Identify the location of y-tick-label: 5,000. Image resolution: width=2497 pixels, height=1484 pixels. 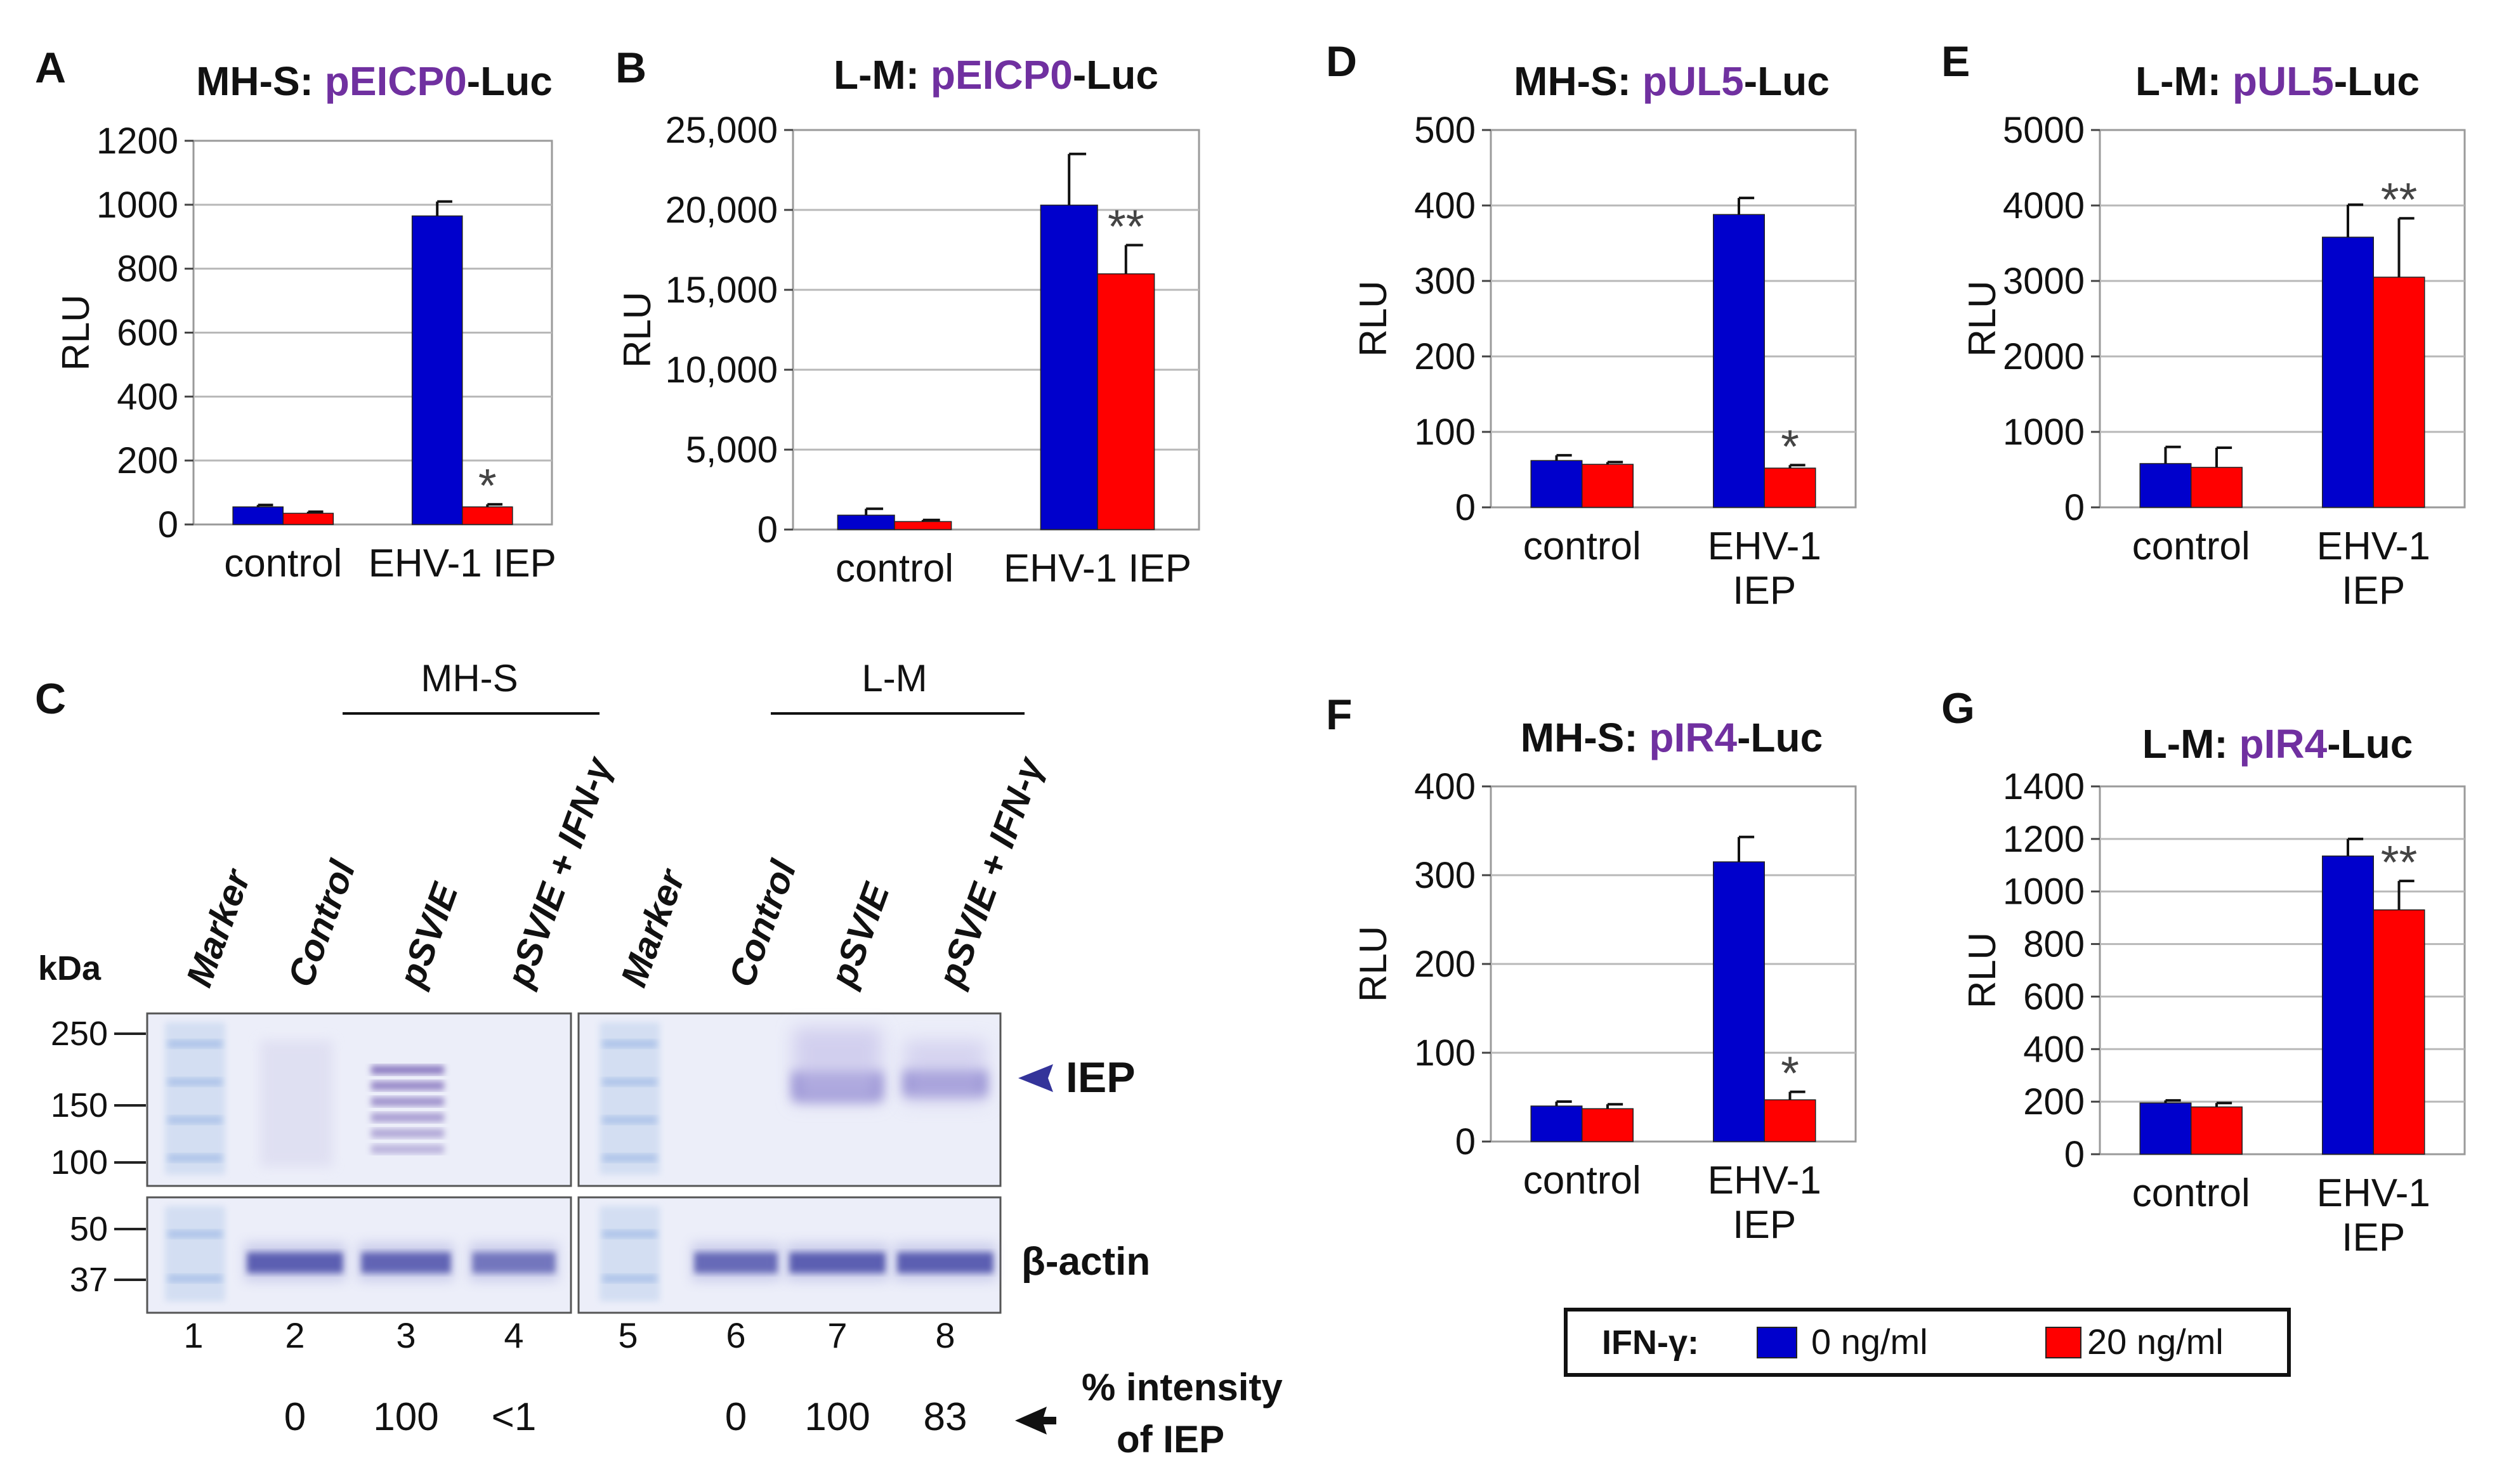
(732, 450).